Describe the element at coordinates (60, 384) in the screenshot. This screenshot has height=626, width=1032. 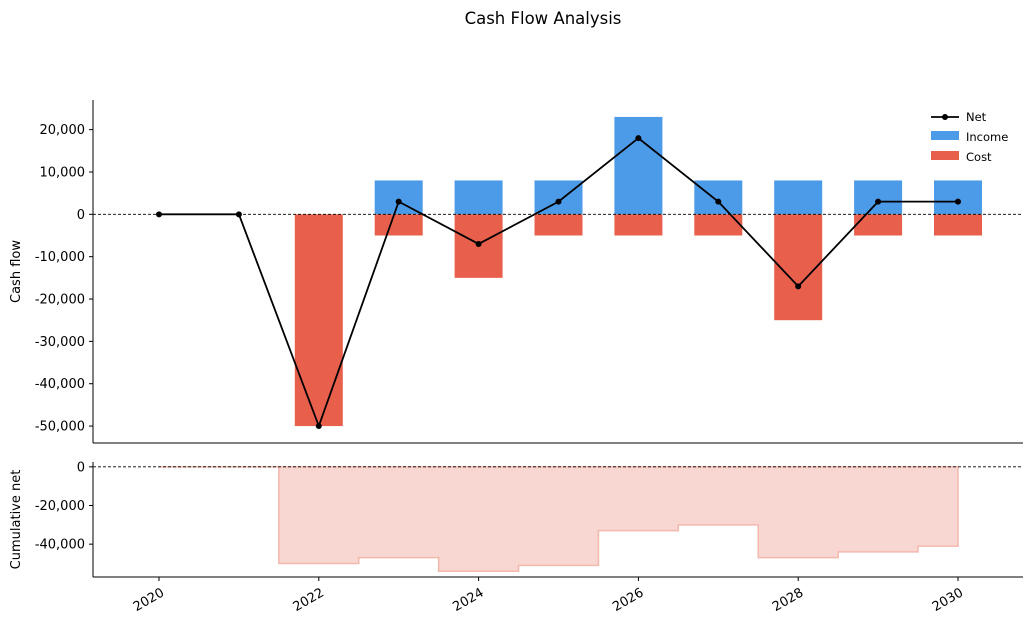
I see `top-y-tick-label: -40,000` at that location.